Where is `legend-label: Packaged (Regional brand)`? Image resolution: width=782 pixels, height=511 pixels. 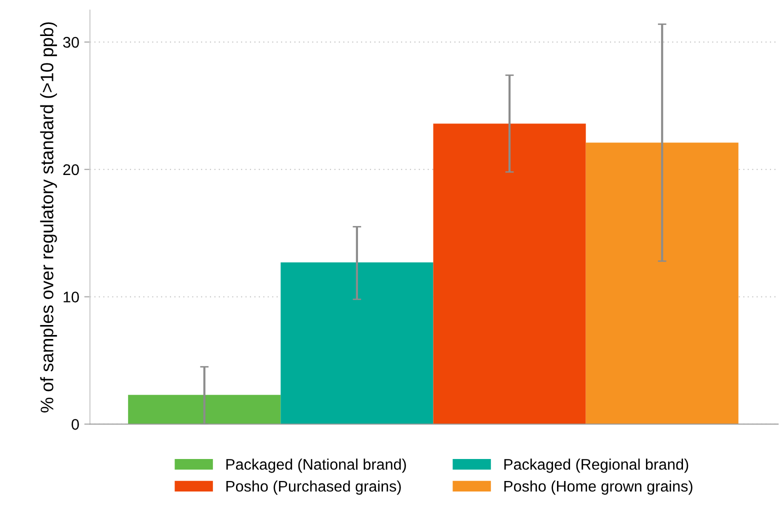 legend-label: Packaged (Regional brand) is located at coordinates (596, 465).